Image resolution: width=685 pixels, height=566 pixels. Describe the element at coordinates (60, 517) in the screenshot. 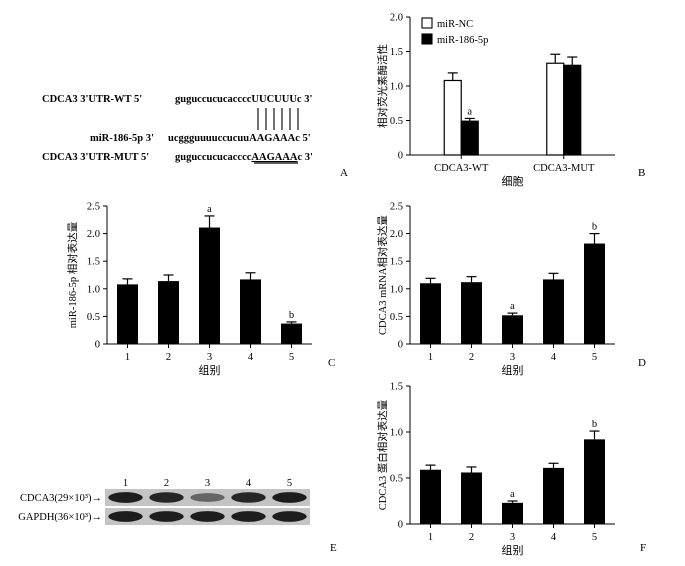

I see `blot-row-label: GAPDH(36×10³)→` at that location.